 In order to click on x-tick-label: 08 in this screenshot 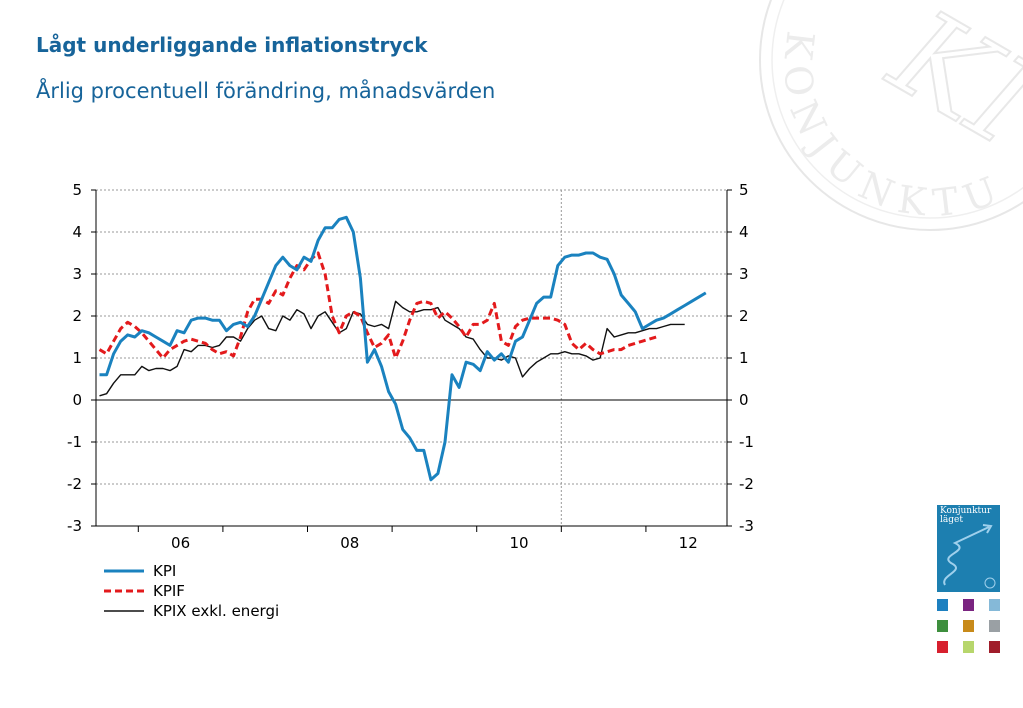, I will do `click(349, 543)`.